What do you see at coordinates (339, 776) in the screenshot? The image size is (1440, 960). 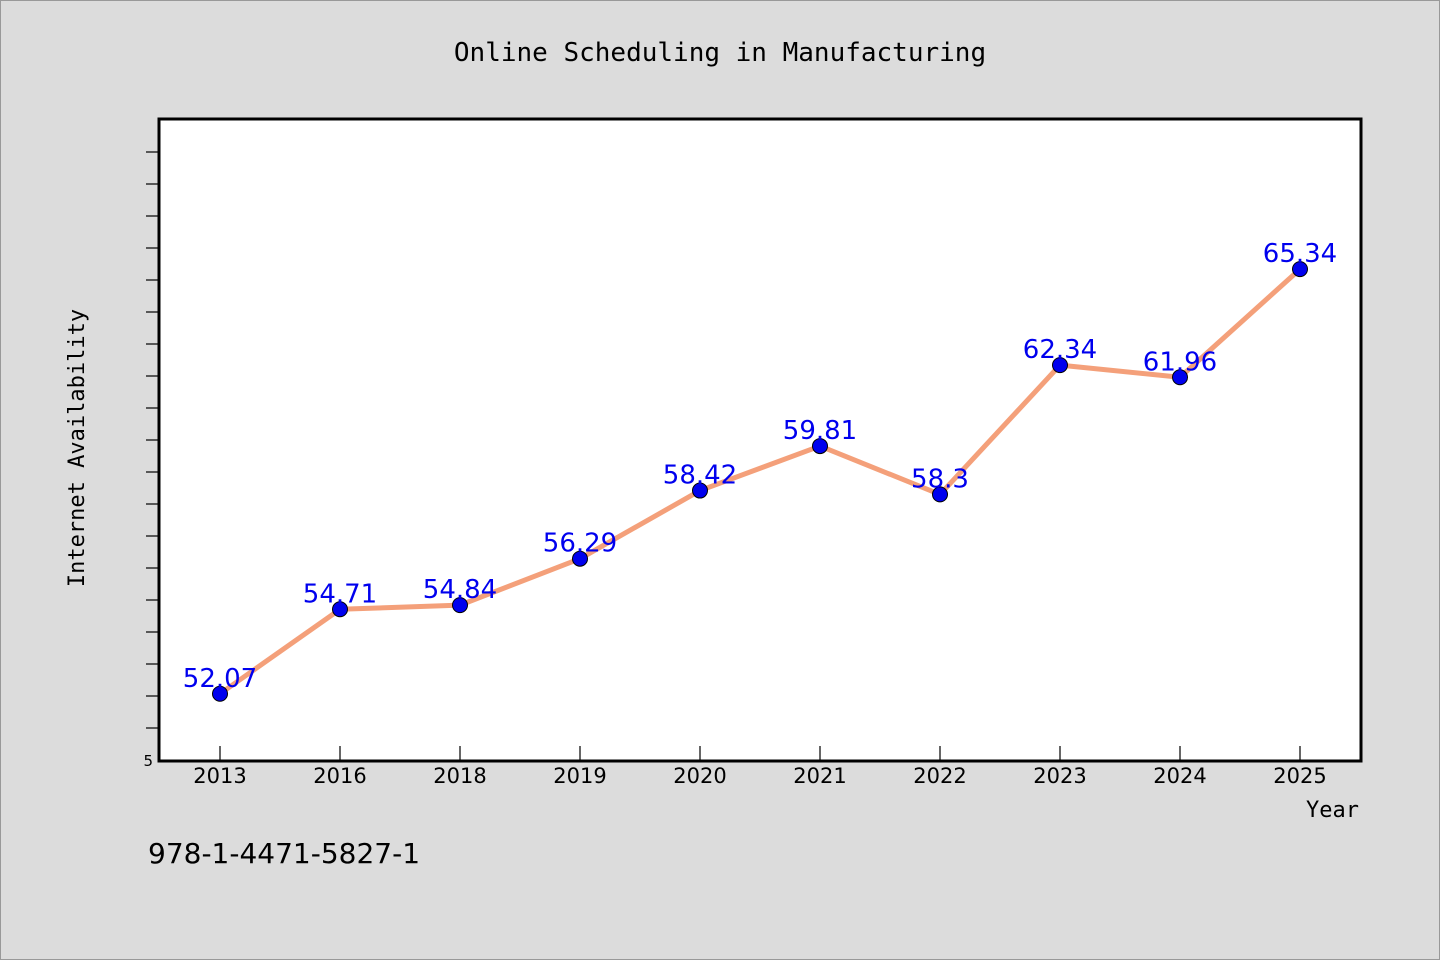 I see `x-tick-label: 2016` at bounding box center [339, 776].